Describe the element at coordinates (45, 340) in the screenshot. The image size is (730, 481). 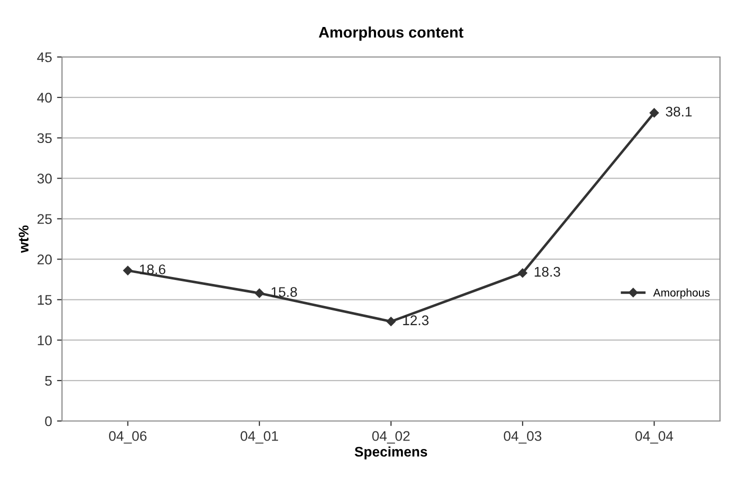
I see `y-tick-label: 10` at that location.